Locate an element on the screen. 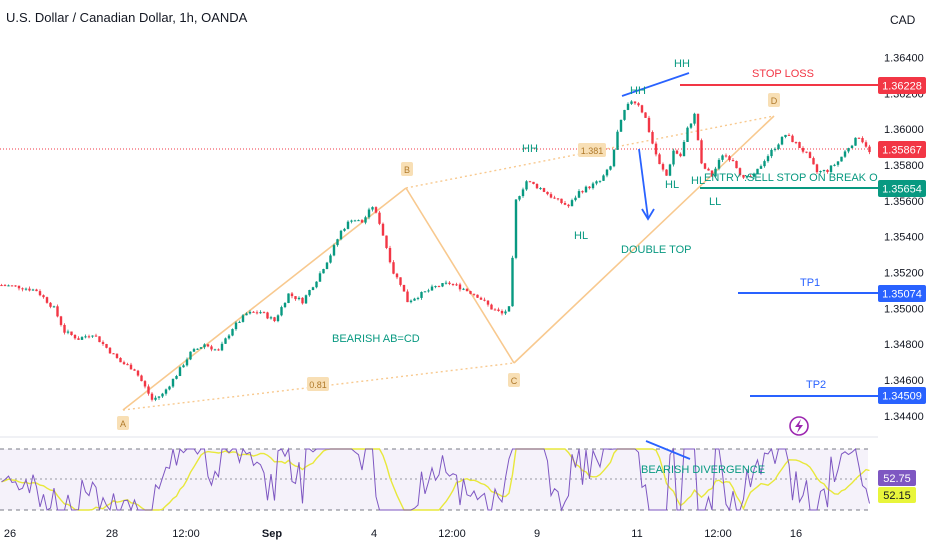 This screenshot has width=932, height=550. time-tick-label: 26 is located at coordinates (10, 534).